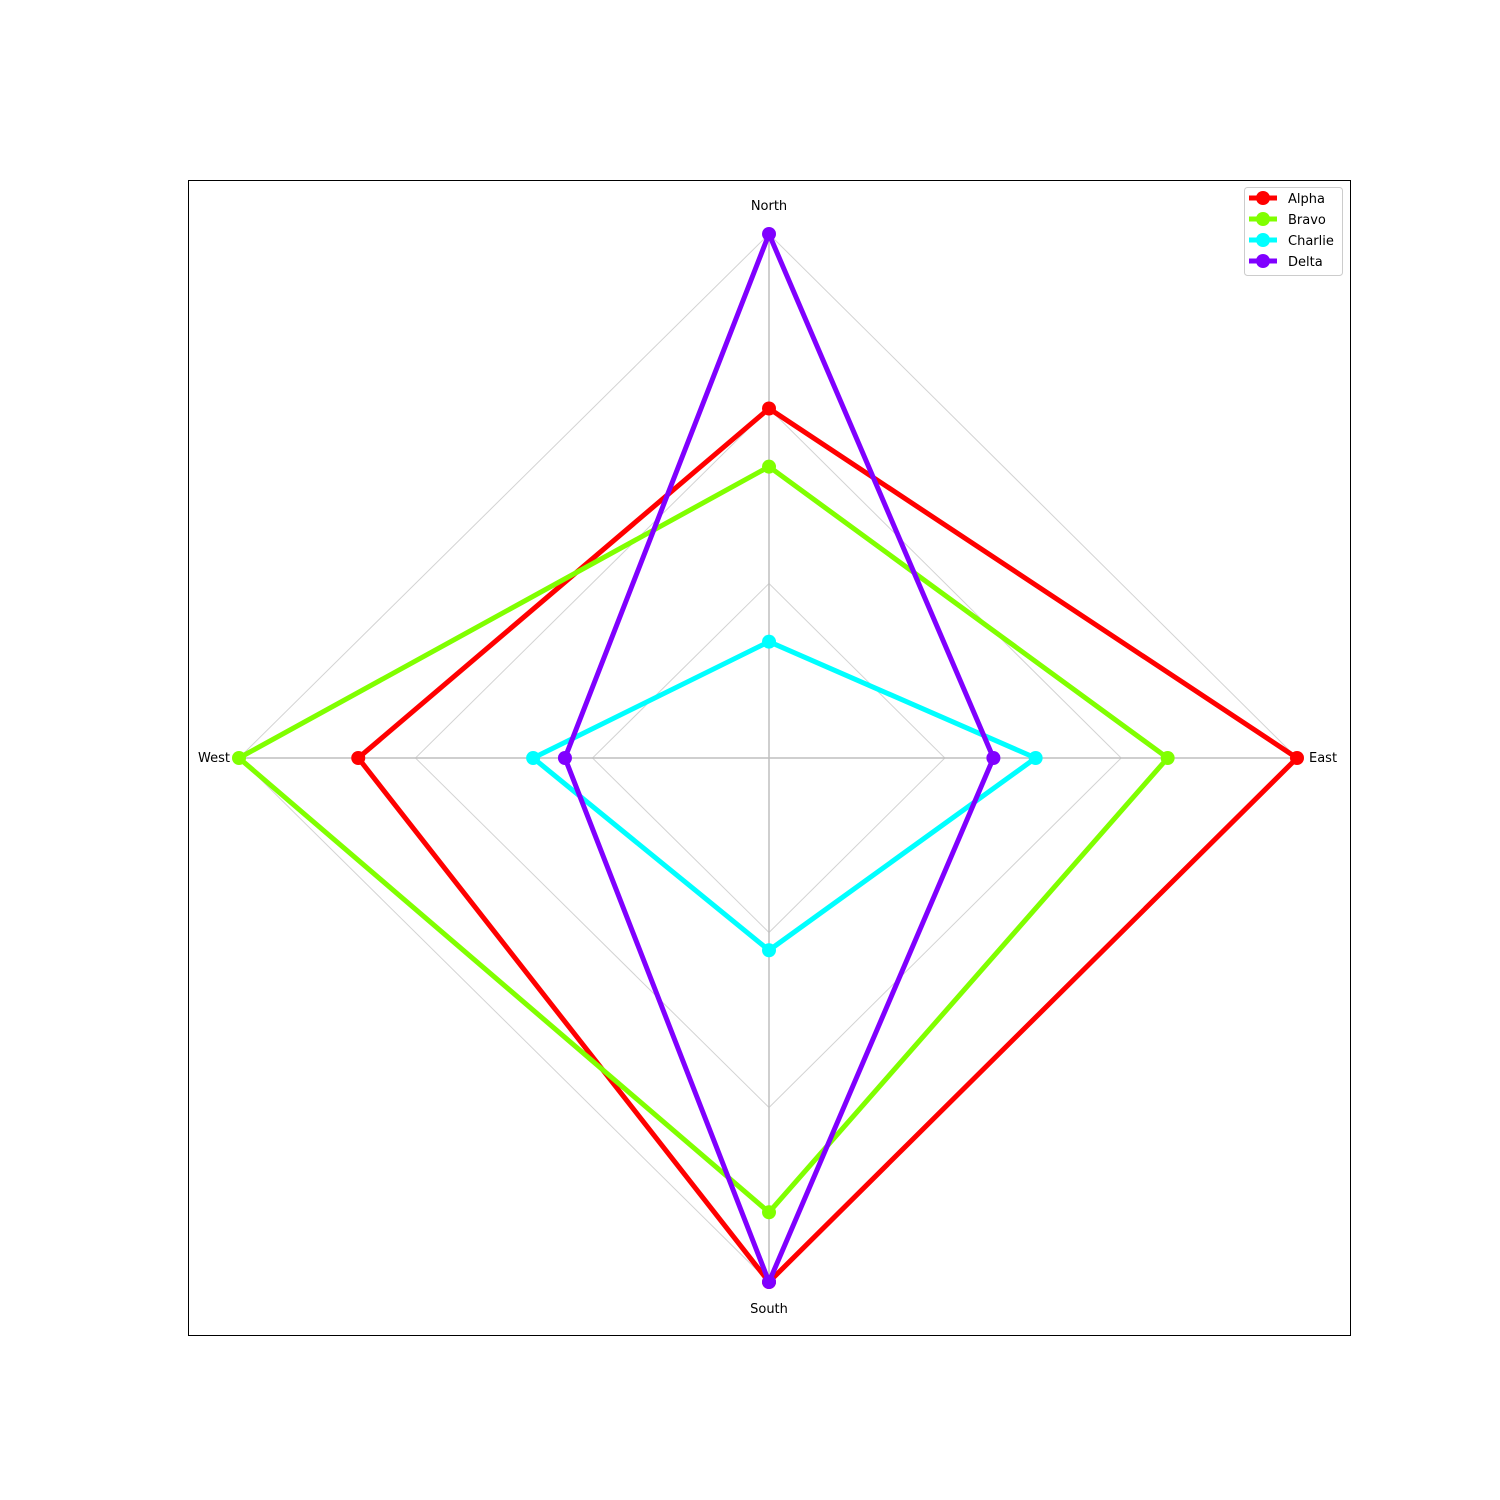 The image size is (1500, 1500). Describe the element at coordinates (564, 758) in the screenshot. I see `point-delta-west` at that location.